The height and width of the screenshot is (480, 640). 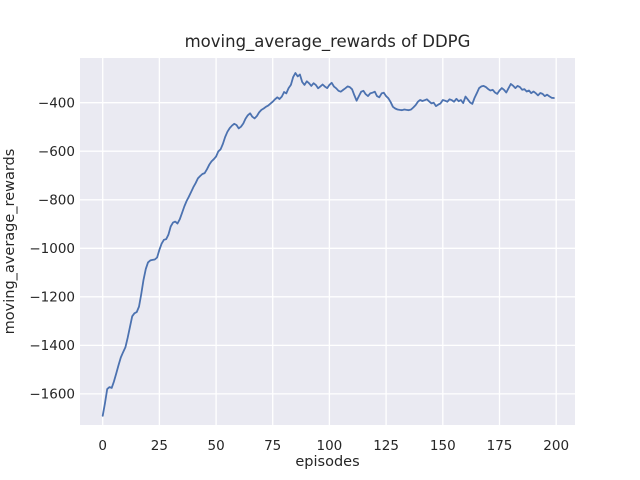 I want to click on y-tick-label: −400, so click(x=56, y=104).